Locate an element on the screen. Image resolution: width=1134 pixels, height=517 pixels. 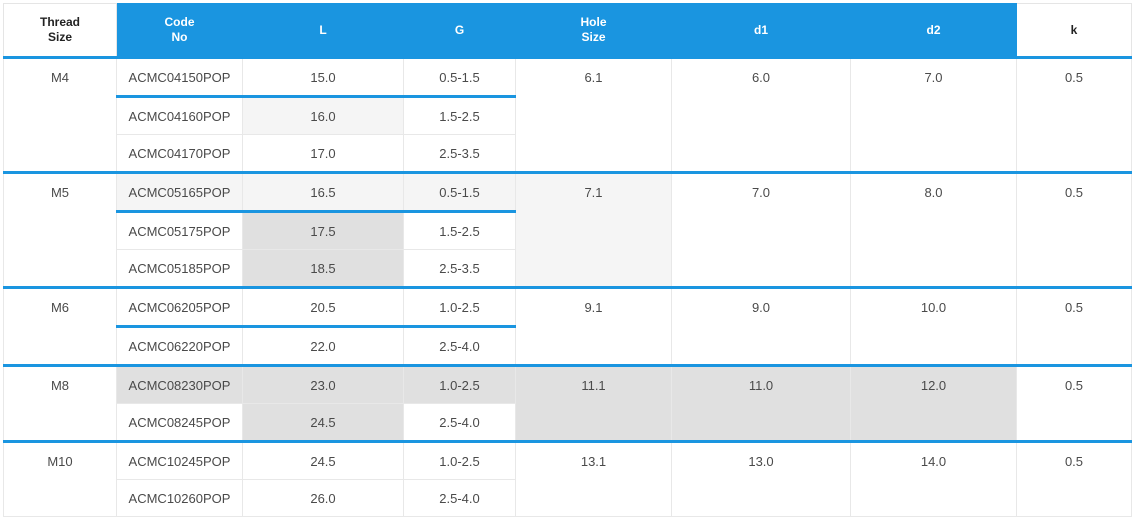
d1-cell: 6.0 is located at coordinates (761, 114).